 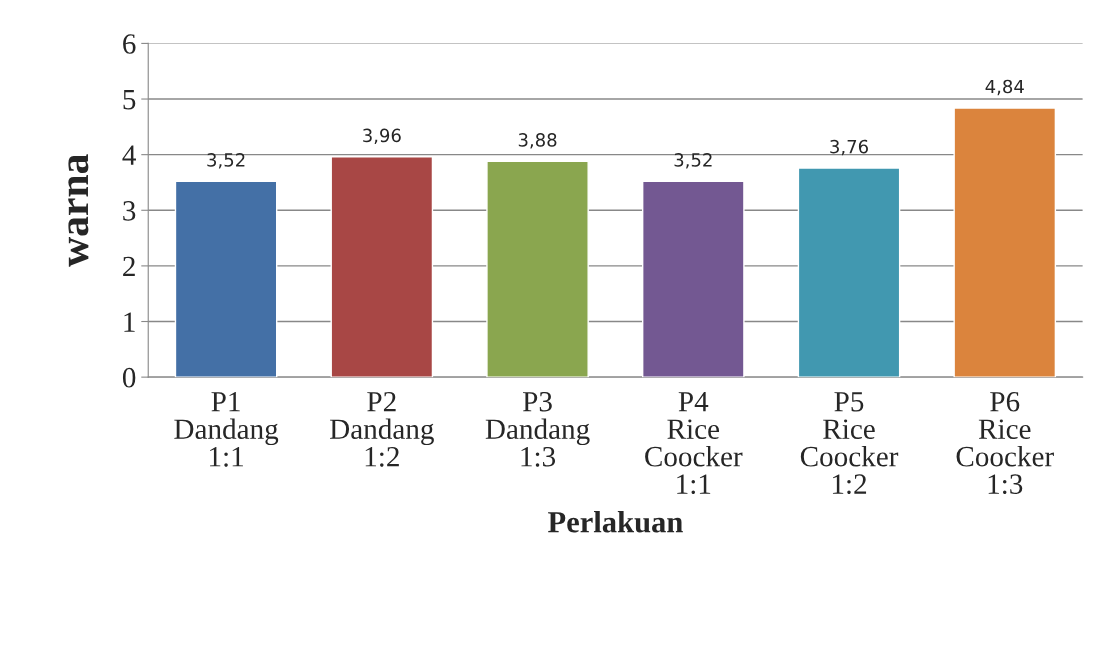 What do you see at coordinates (129, 211) in the screenshot?
I see `y-tick-label: 3` at bounding box center [129, 211].